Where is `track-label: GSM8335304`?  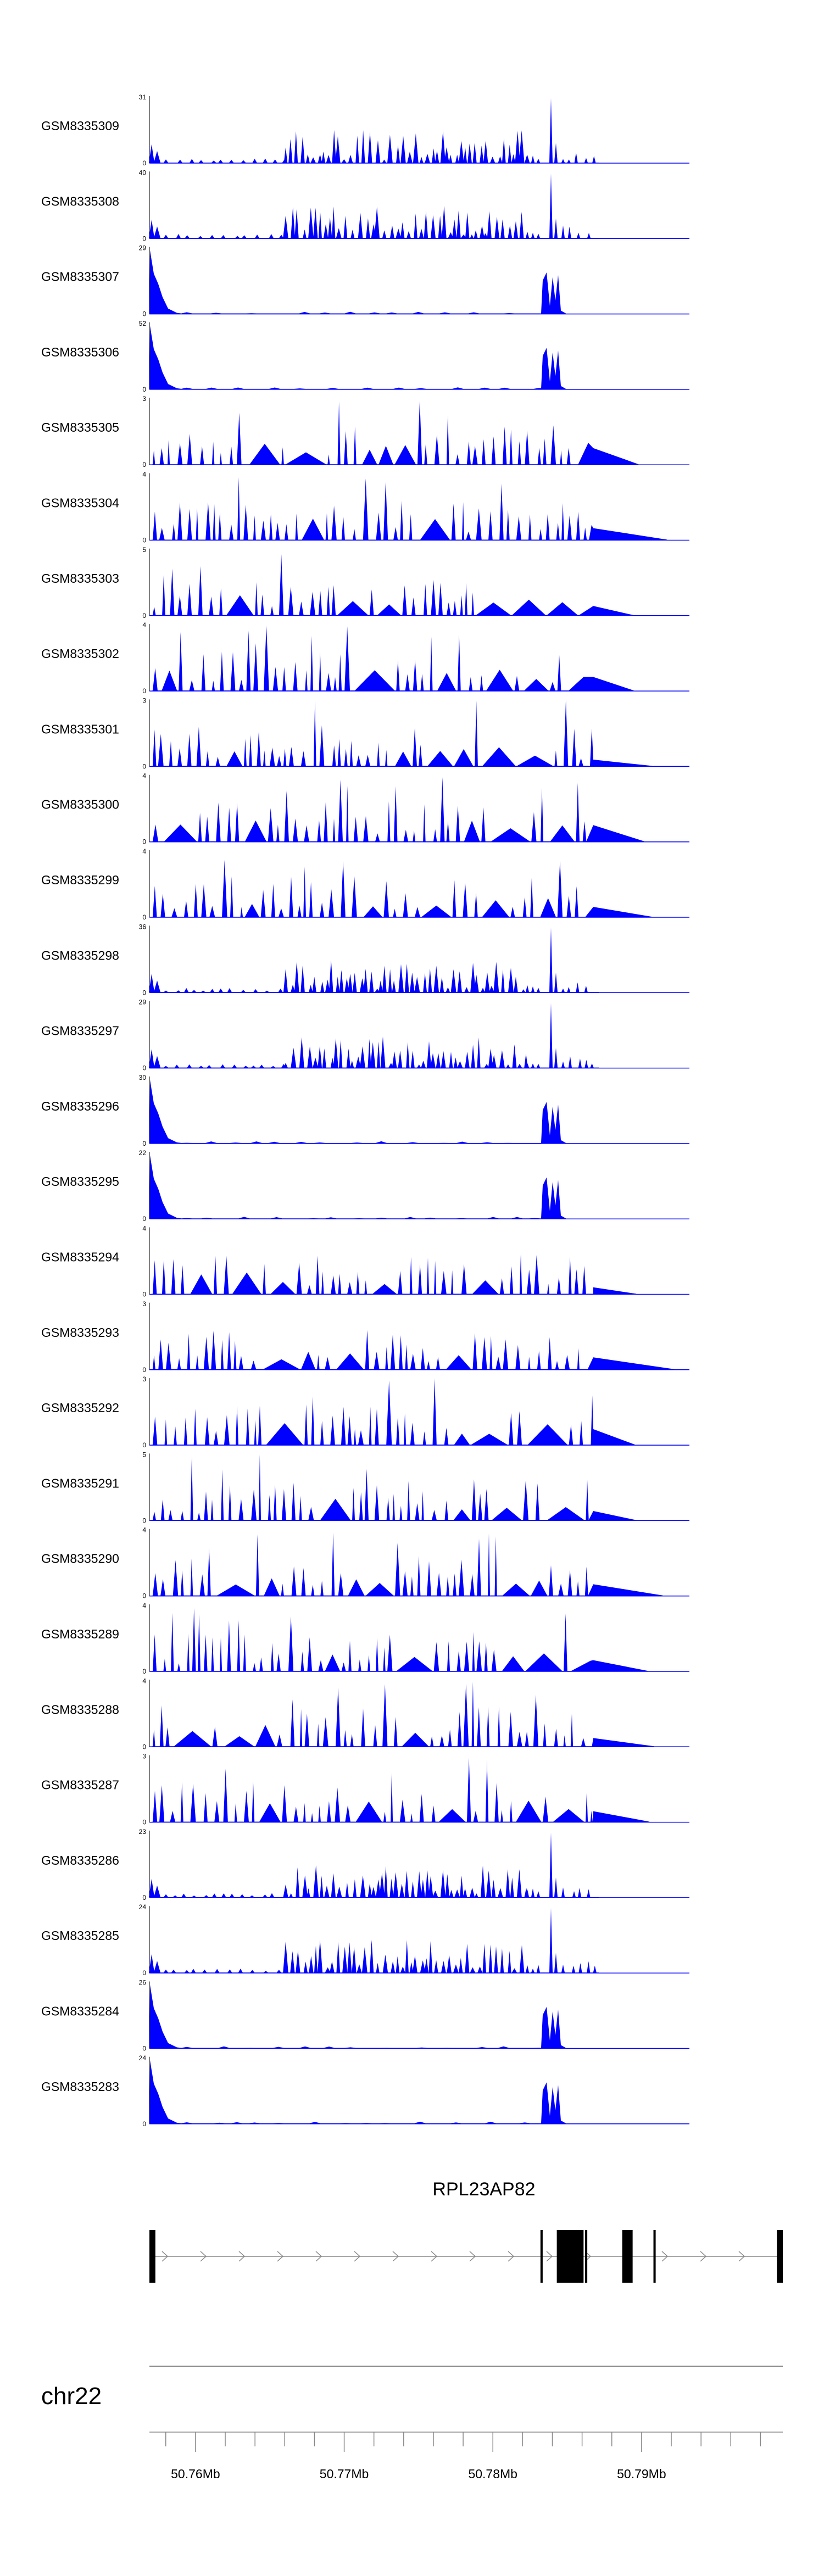
track-label: GSM8335304 is located at coordinates (80, 503).